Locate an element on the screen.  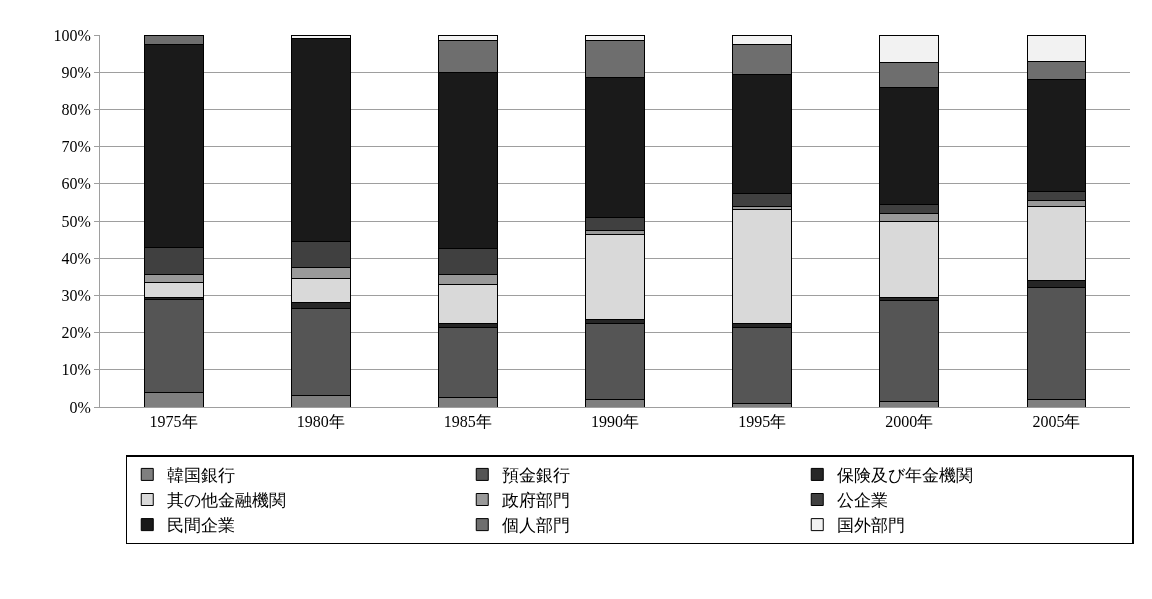
x-tick-label: 1975年 is located at coordinates (173, 422).